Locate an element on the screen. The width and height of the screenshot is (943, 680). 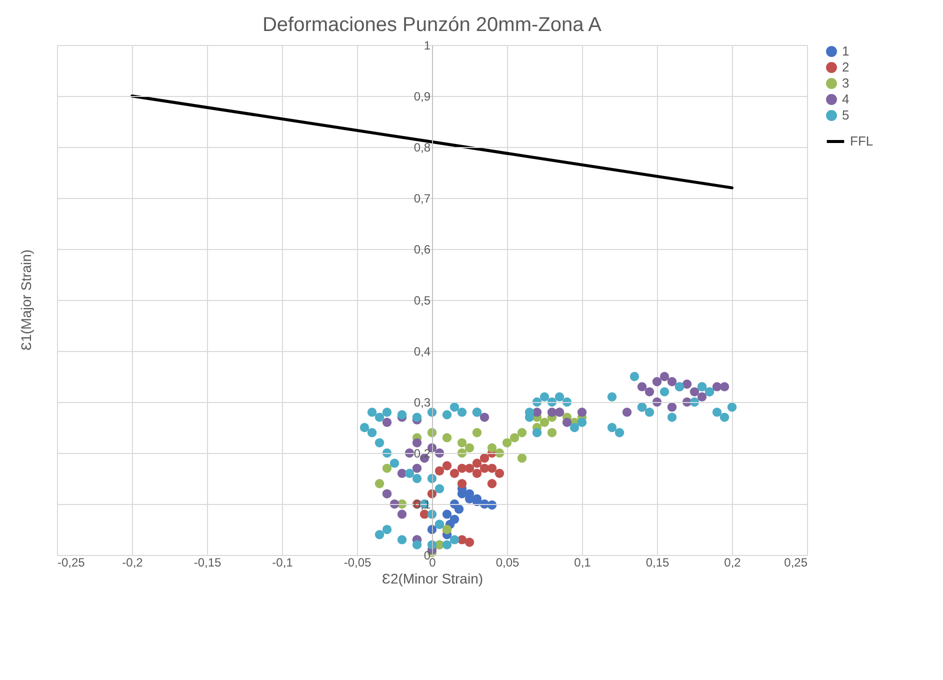
x-tick-label: -0,15 is located at coordinates (208, 563).